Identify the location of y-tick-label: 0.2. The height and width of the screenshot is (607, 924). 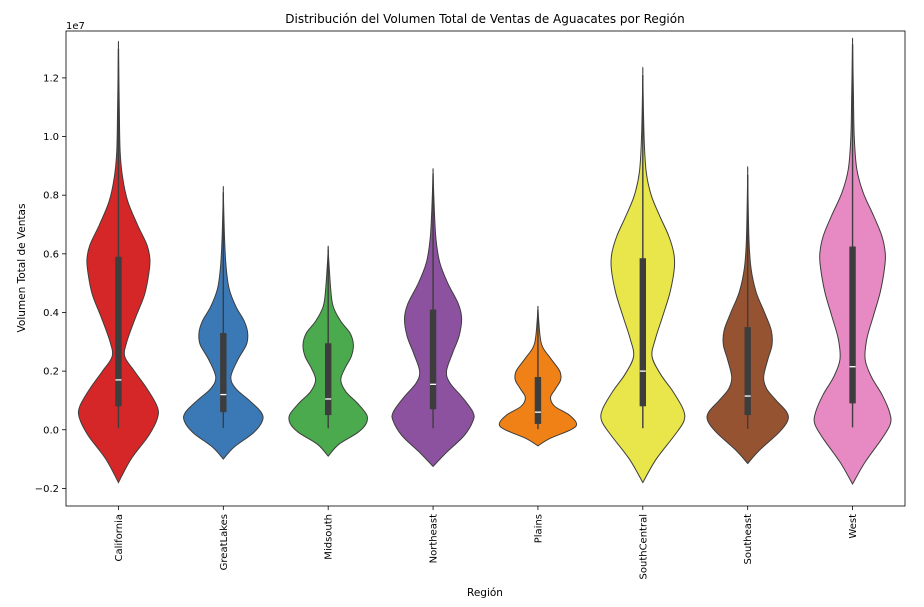
(51, 372).